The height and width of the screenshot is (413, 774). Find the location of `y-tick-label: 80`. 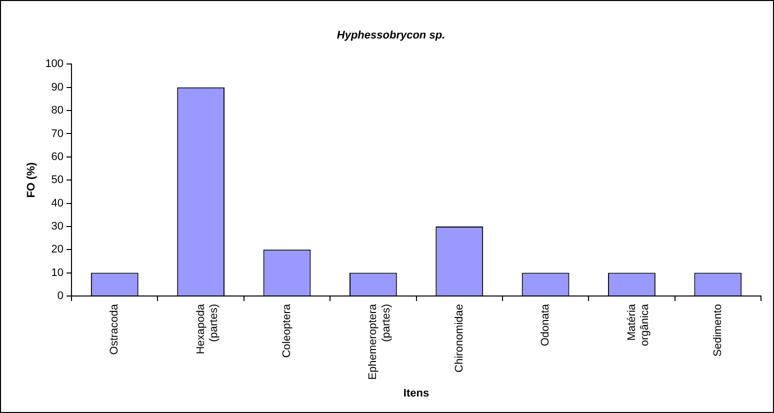

y-tick-label: 80 is located at coordinates (57, 110).